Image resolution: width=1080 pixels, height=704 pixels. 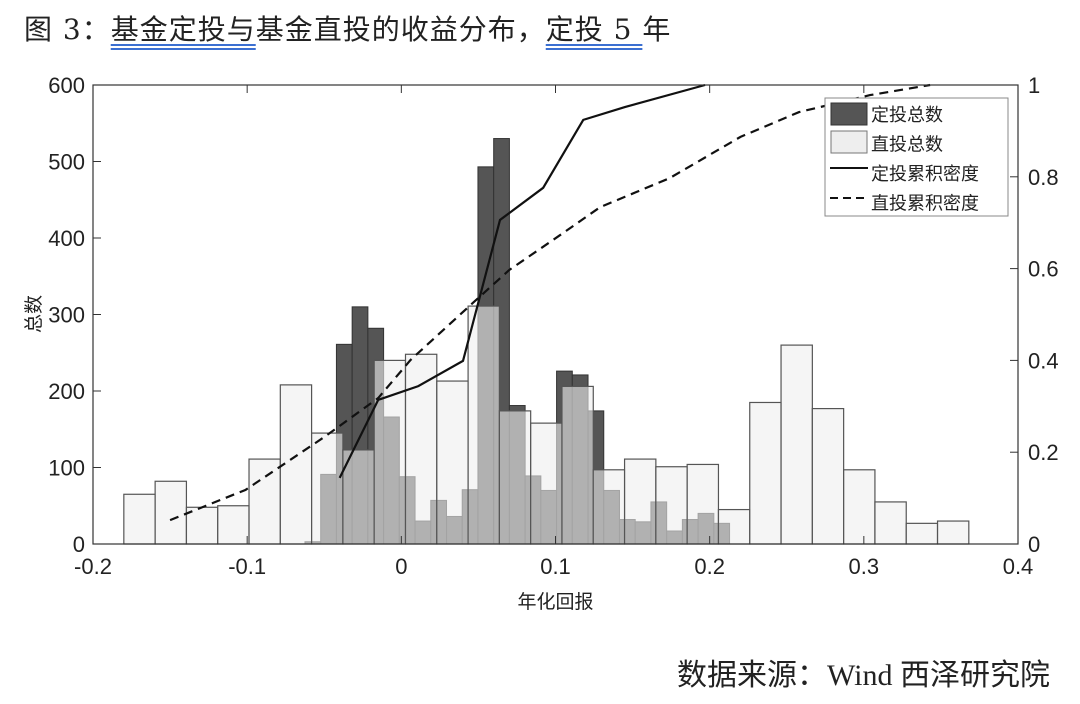 What do you see at coordinates (66, 391) in the screenshot?
I see `y-tick-label: 200` at bounding box center [66, 391].